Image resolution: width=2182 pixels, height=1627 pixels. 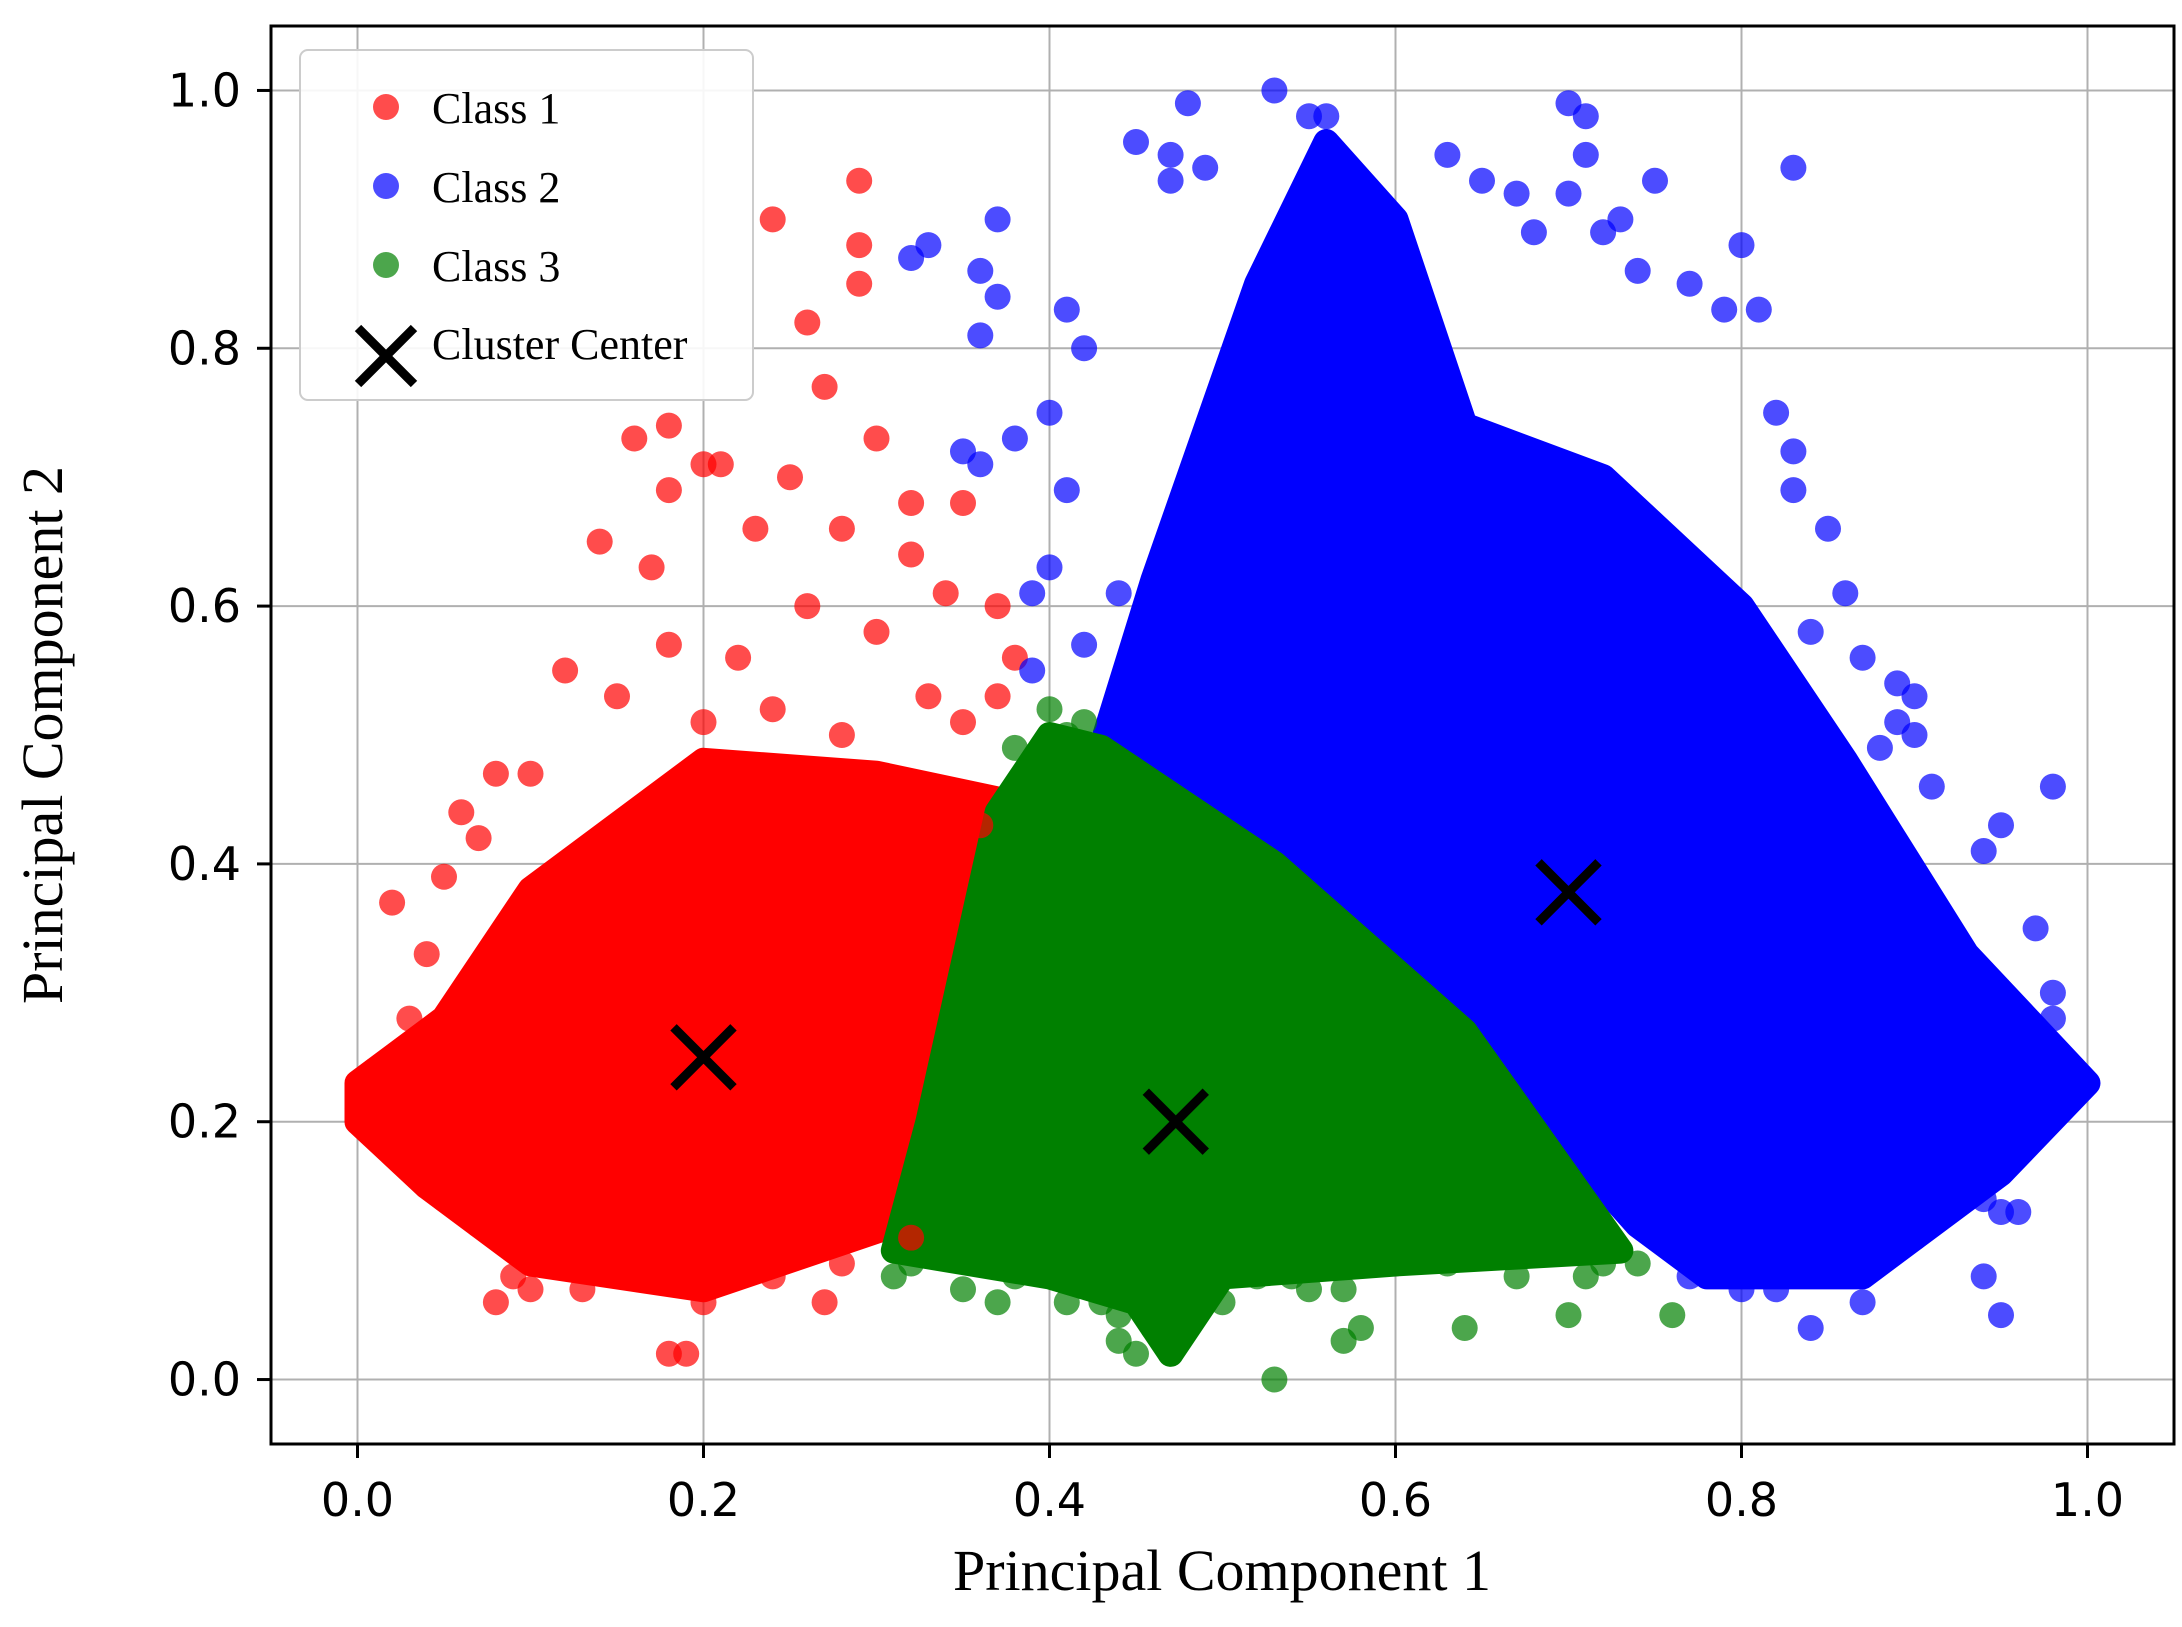 What do you see at coordinates (560, 344) in the screenshot?
I see `legend-label-cluster-center: Cluster Center` at bounding box center [560, 344].